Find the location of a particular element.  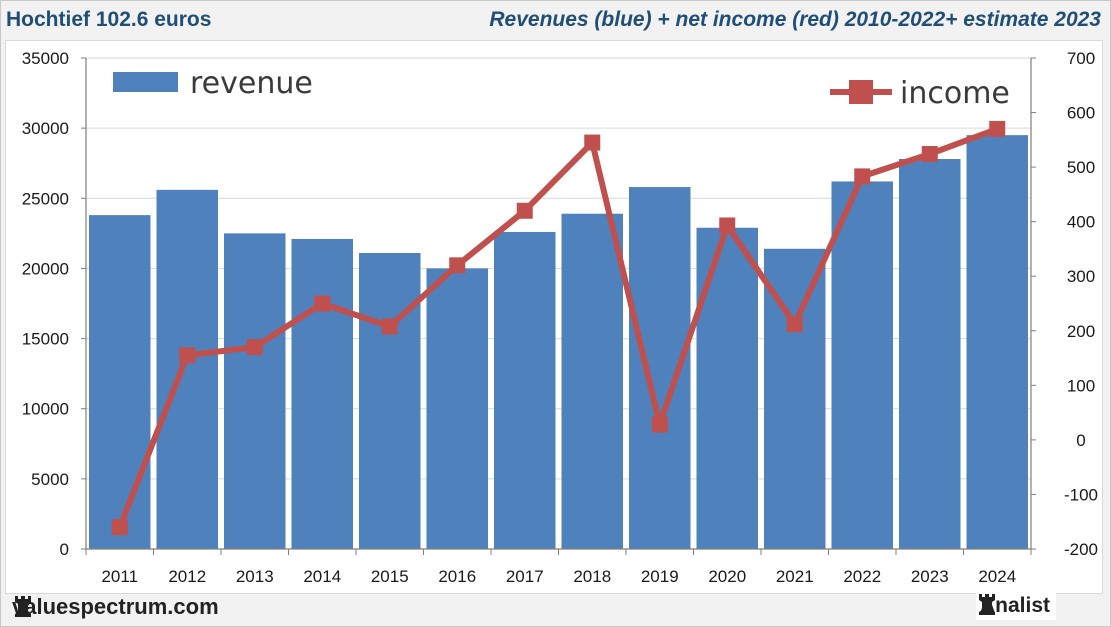

left-tick-label: 0 is located at coordinates (64, 549).